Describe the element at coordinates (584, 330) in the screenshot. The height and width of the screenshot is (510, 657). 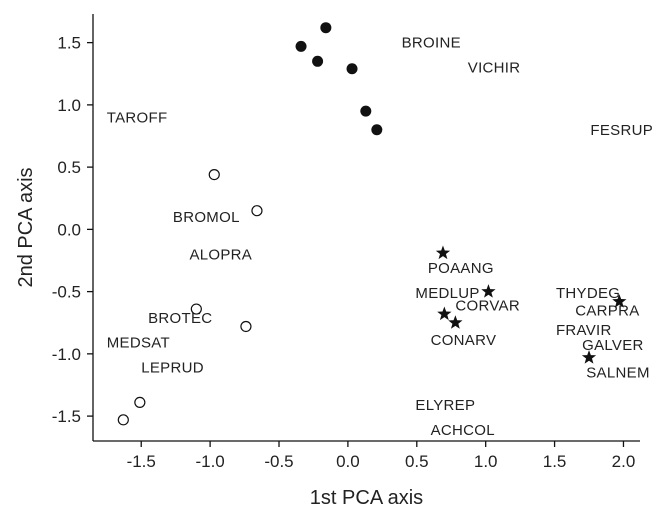
I see `species-label-fravir: FRAVIR` at that location.